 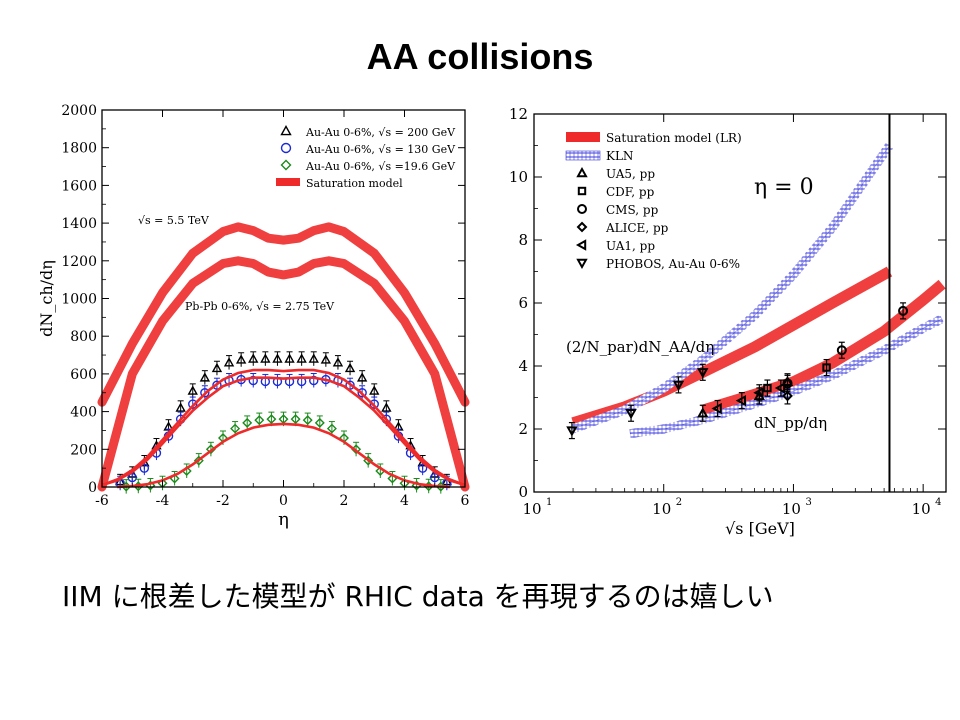 I want to click on y-tick-label: 400, so click(x=83, y=413).